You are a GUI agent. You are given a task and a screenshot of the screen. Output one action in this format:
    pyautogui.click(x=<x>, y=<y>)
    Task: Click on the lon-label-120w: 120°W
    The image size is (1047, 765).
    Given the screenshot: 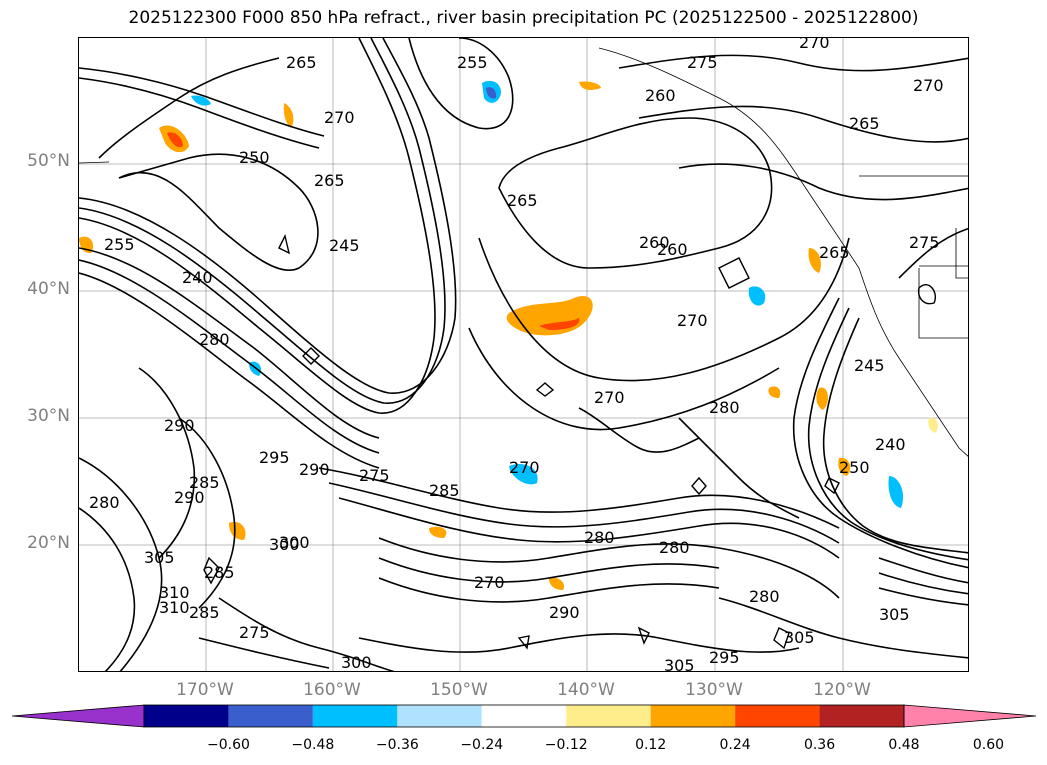 What is the action you would take?
    pyautogui.click(x=842, y=690)
    